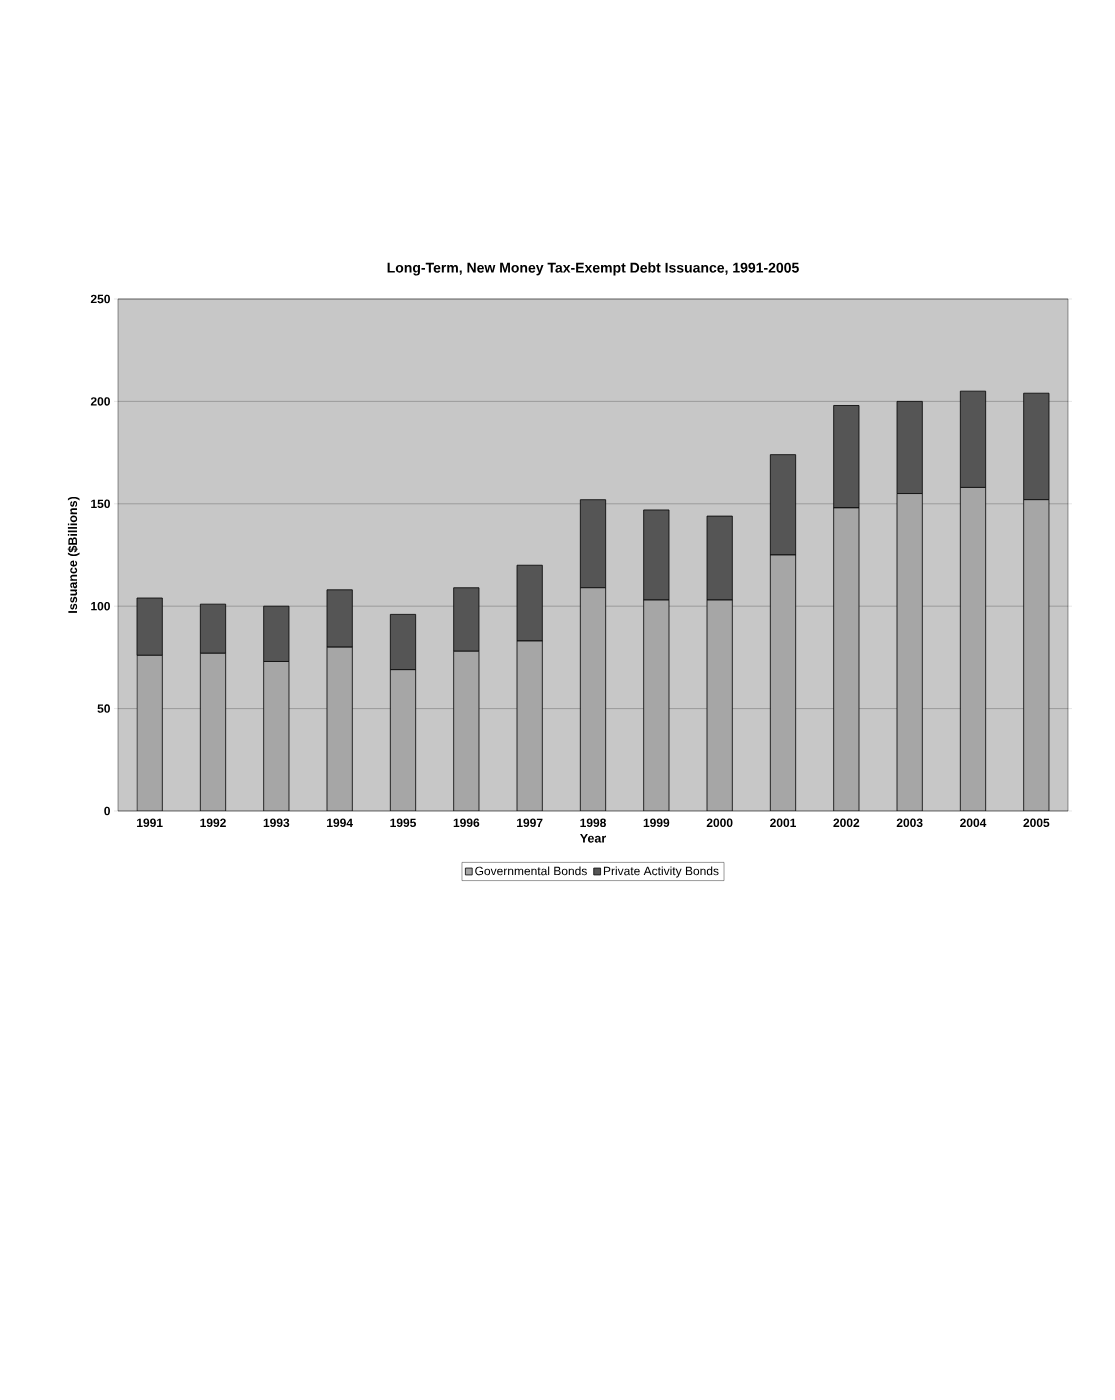 This screenshot has width=1115, height=1400. I want to click on x-tick-label: 2003, so click(909, 823).